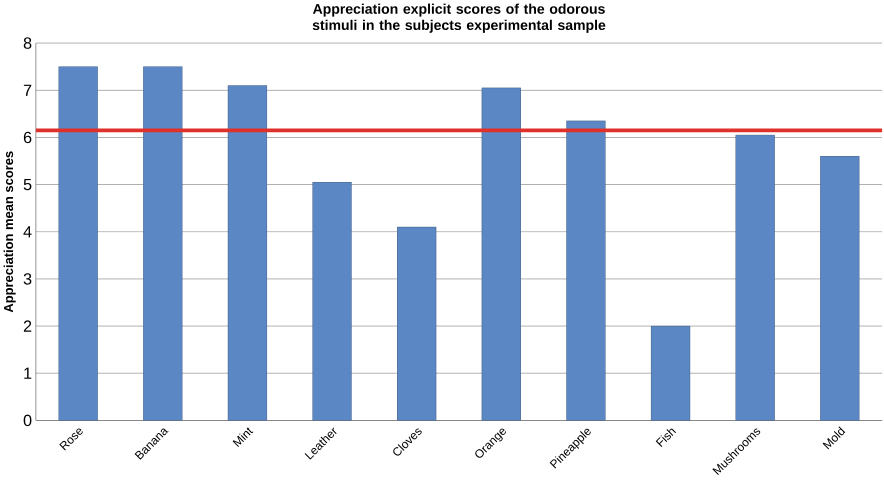 The height and width of the screenshot is (481, 884). I want to click on y-tick-label: 4, so click(27, 232).